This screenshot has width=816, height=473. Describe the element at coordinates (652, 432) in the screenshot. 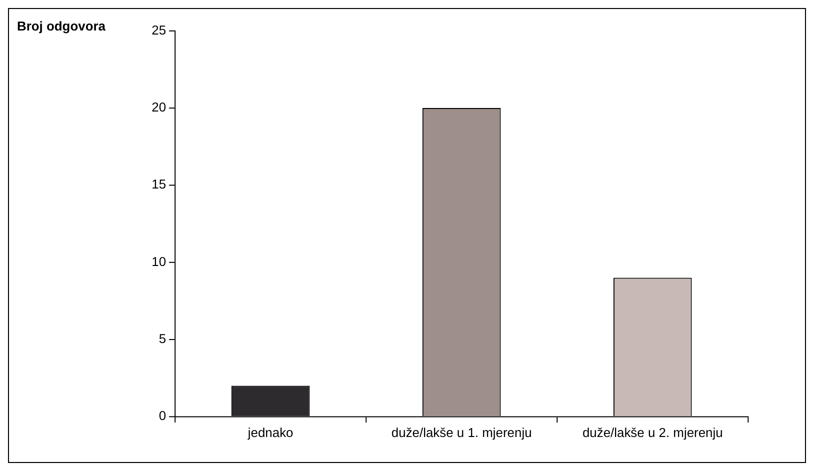

I see `x-tick-label: duže/lakše u 2. mjerenju` at that location.